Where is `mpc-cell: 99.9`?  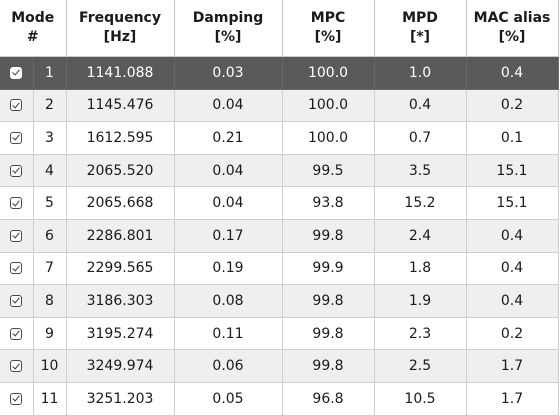 mpc-cell: 99.9 is located at coordinates (328, 268).